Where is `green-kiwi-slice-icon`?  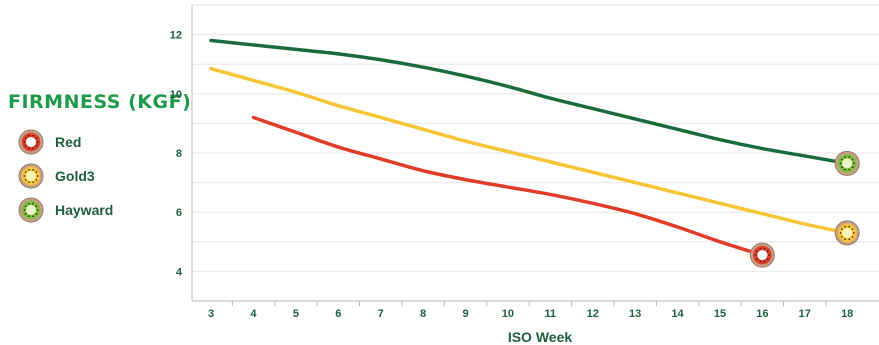
green-kiwi-slice-icon is located at coordinates (31, 210).